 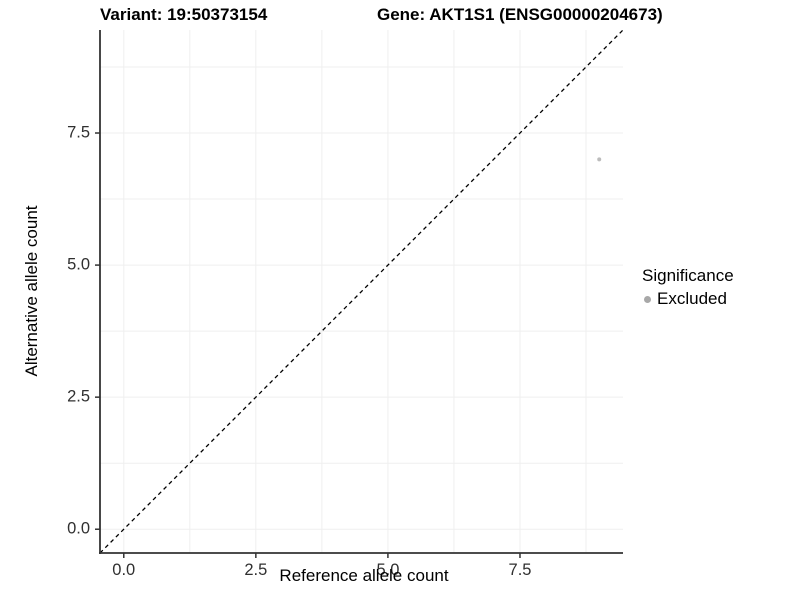 I want to click on x-tick-label: 7.5, so click(x=520, y=570).